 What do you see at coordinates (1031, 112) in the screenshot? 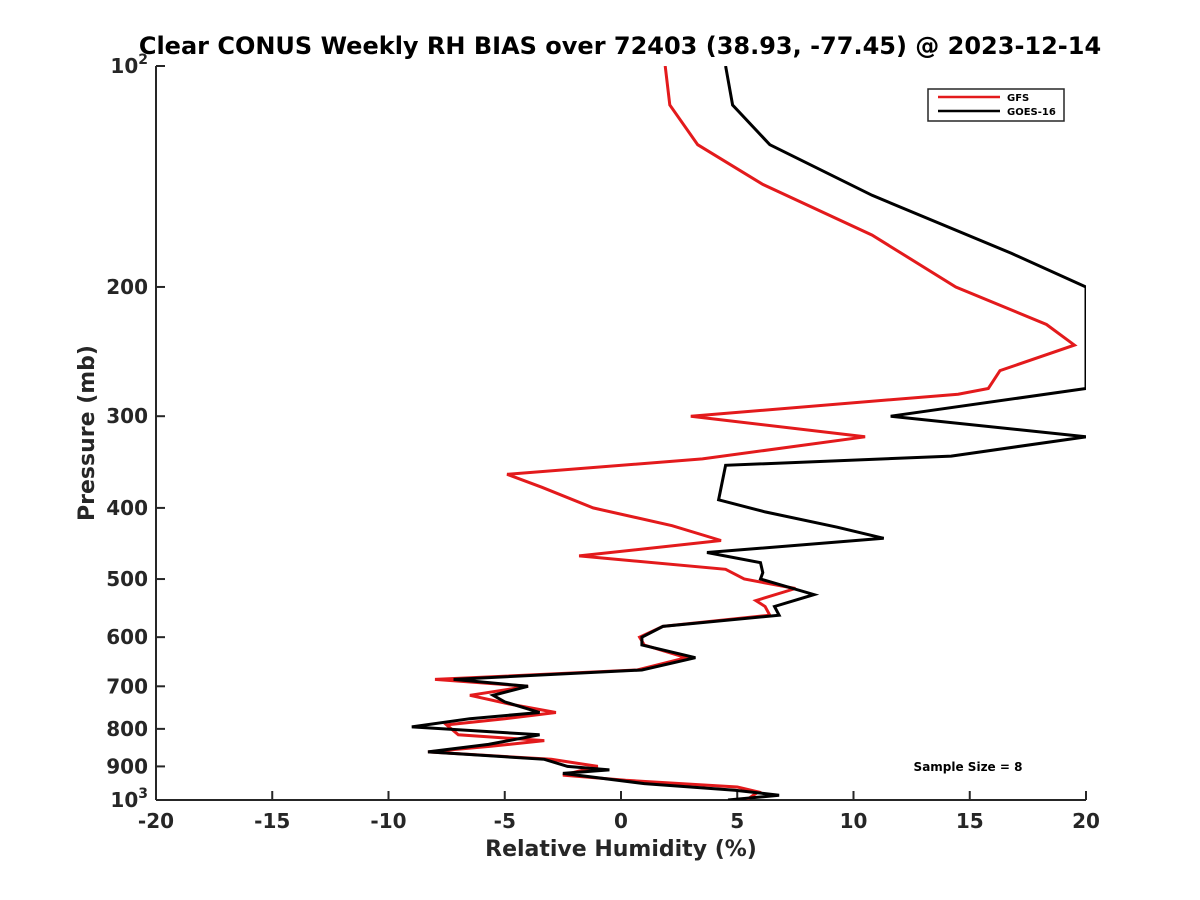
I see `legend-label-goes16: GOES-16` at bounding box center [1031, 112].